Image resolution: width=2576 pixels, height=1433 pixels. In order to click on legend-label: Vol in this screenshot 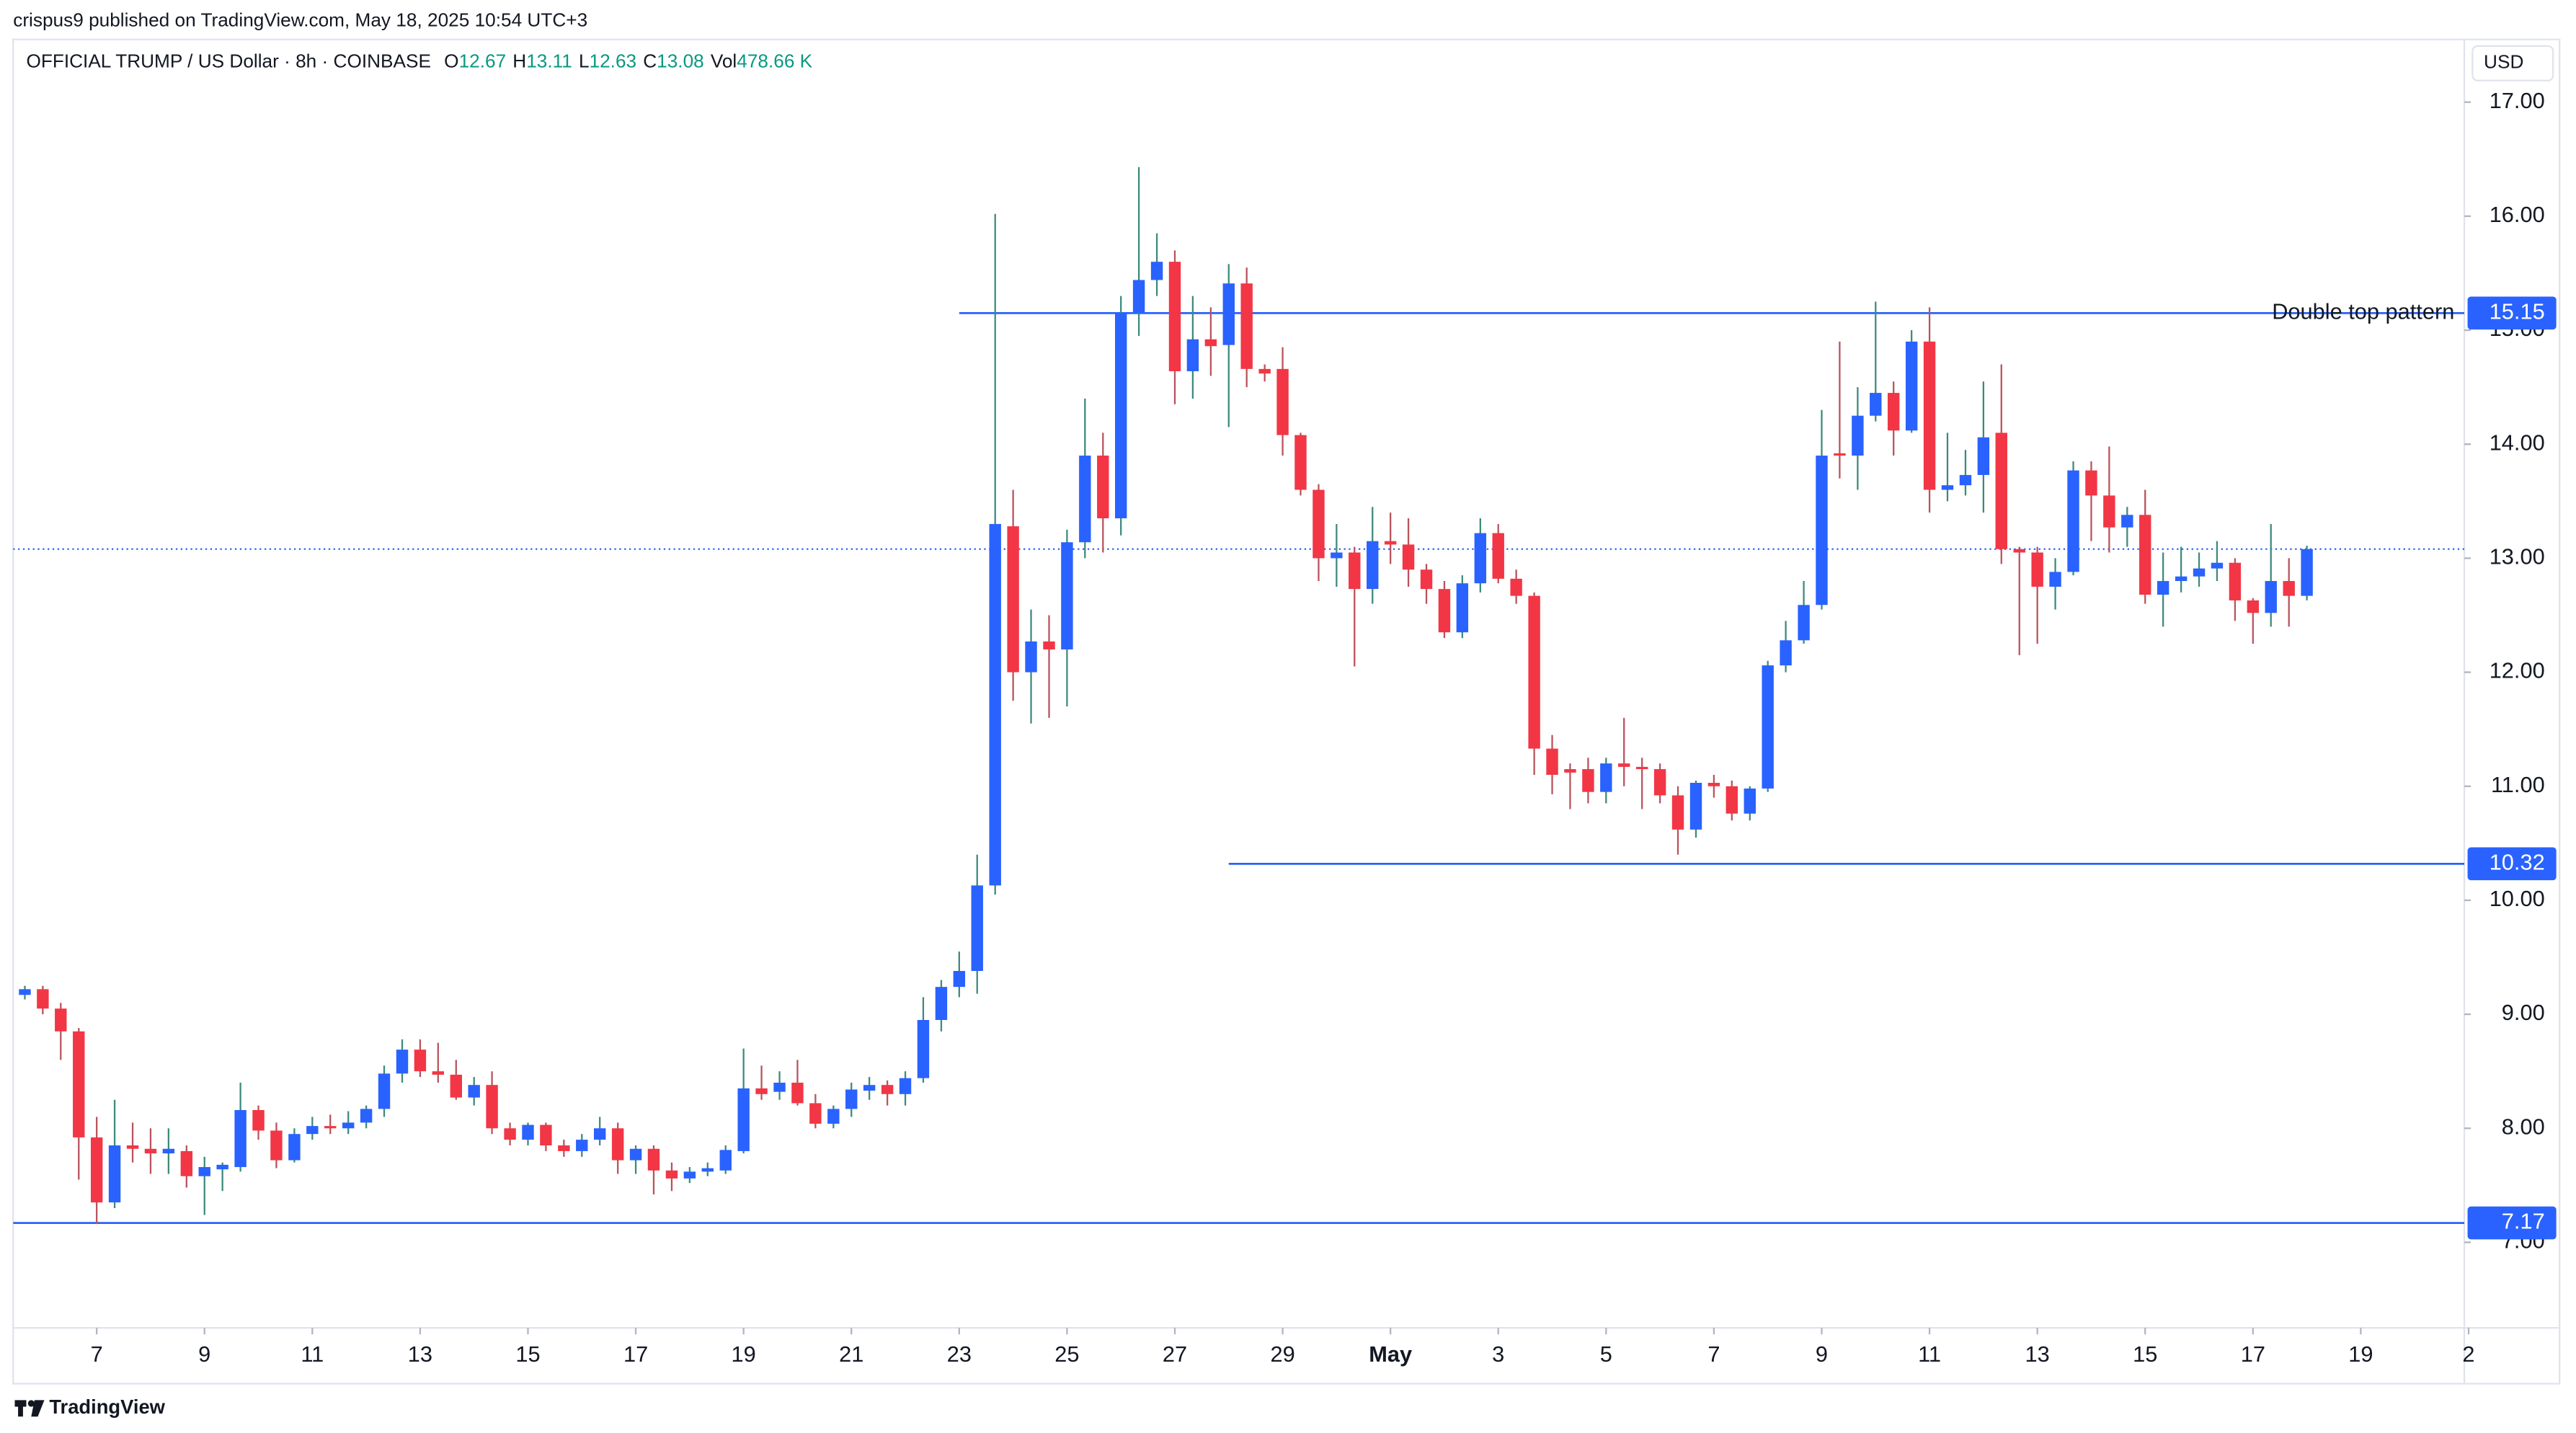, I will do `click(724, 61)`.